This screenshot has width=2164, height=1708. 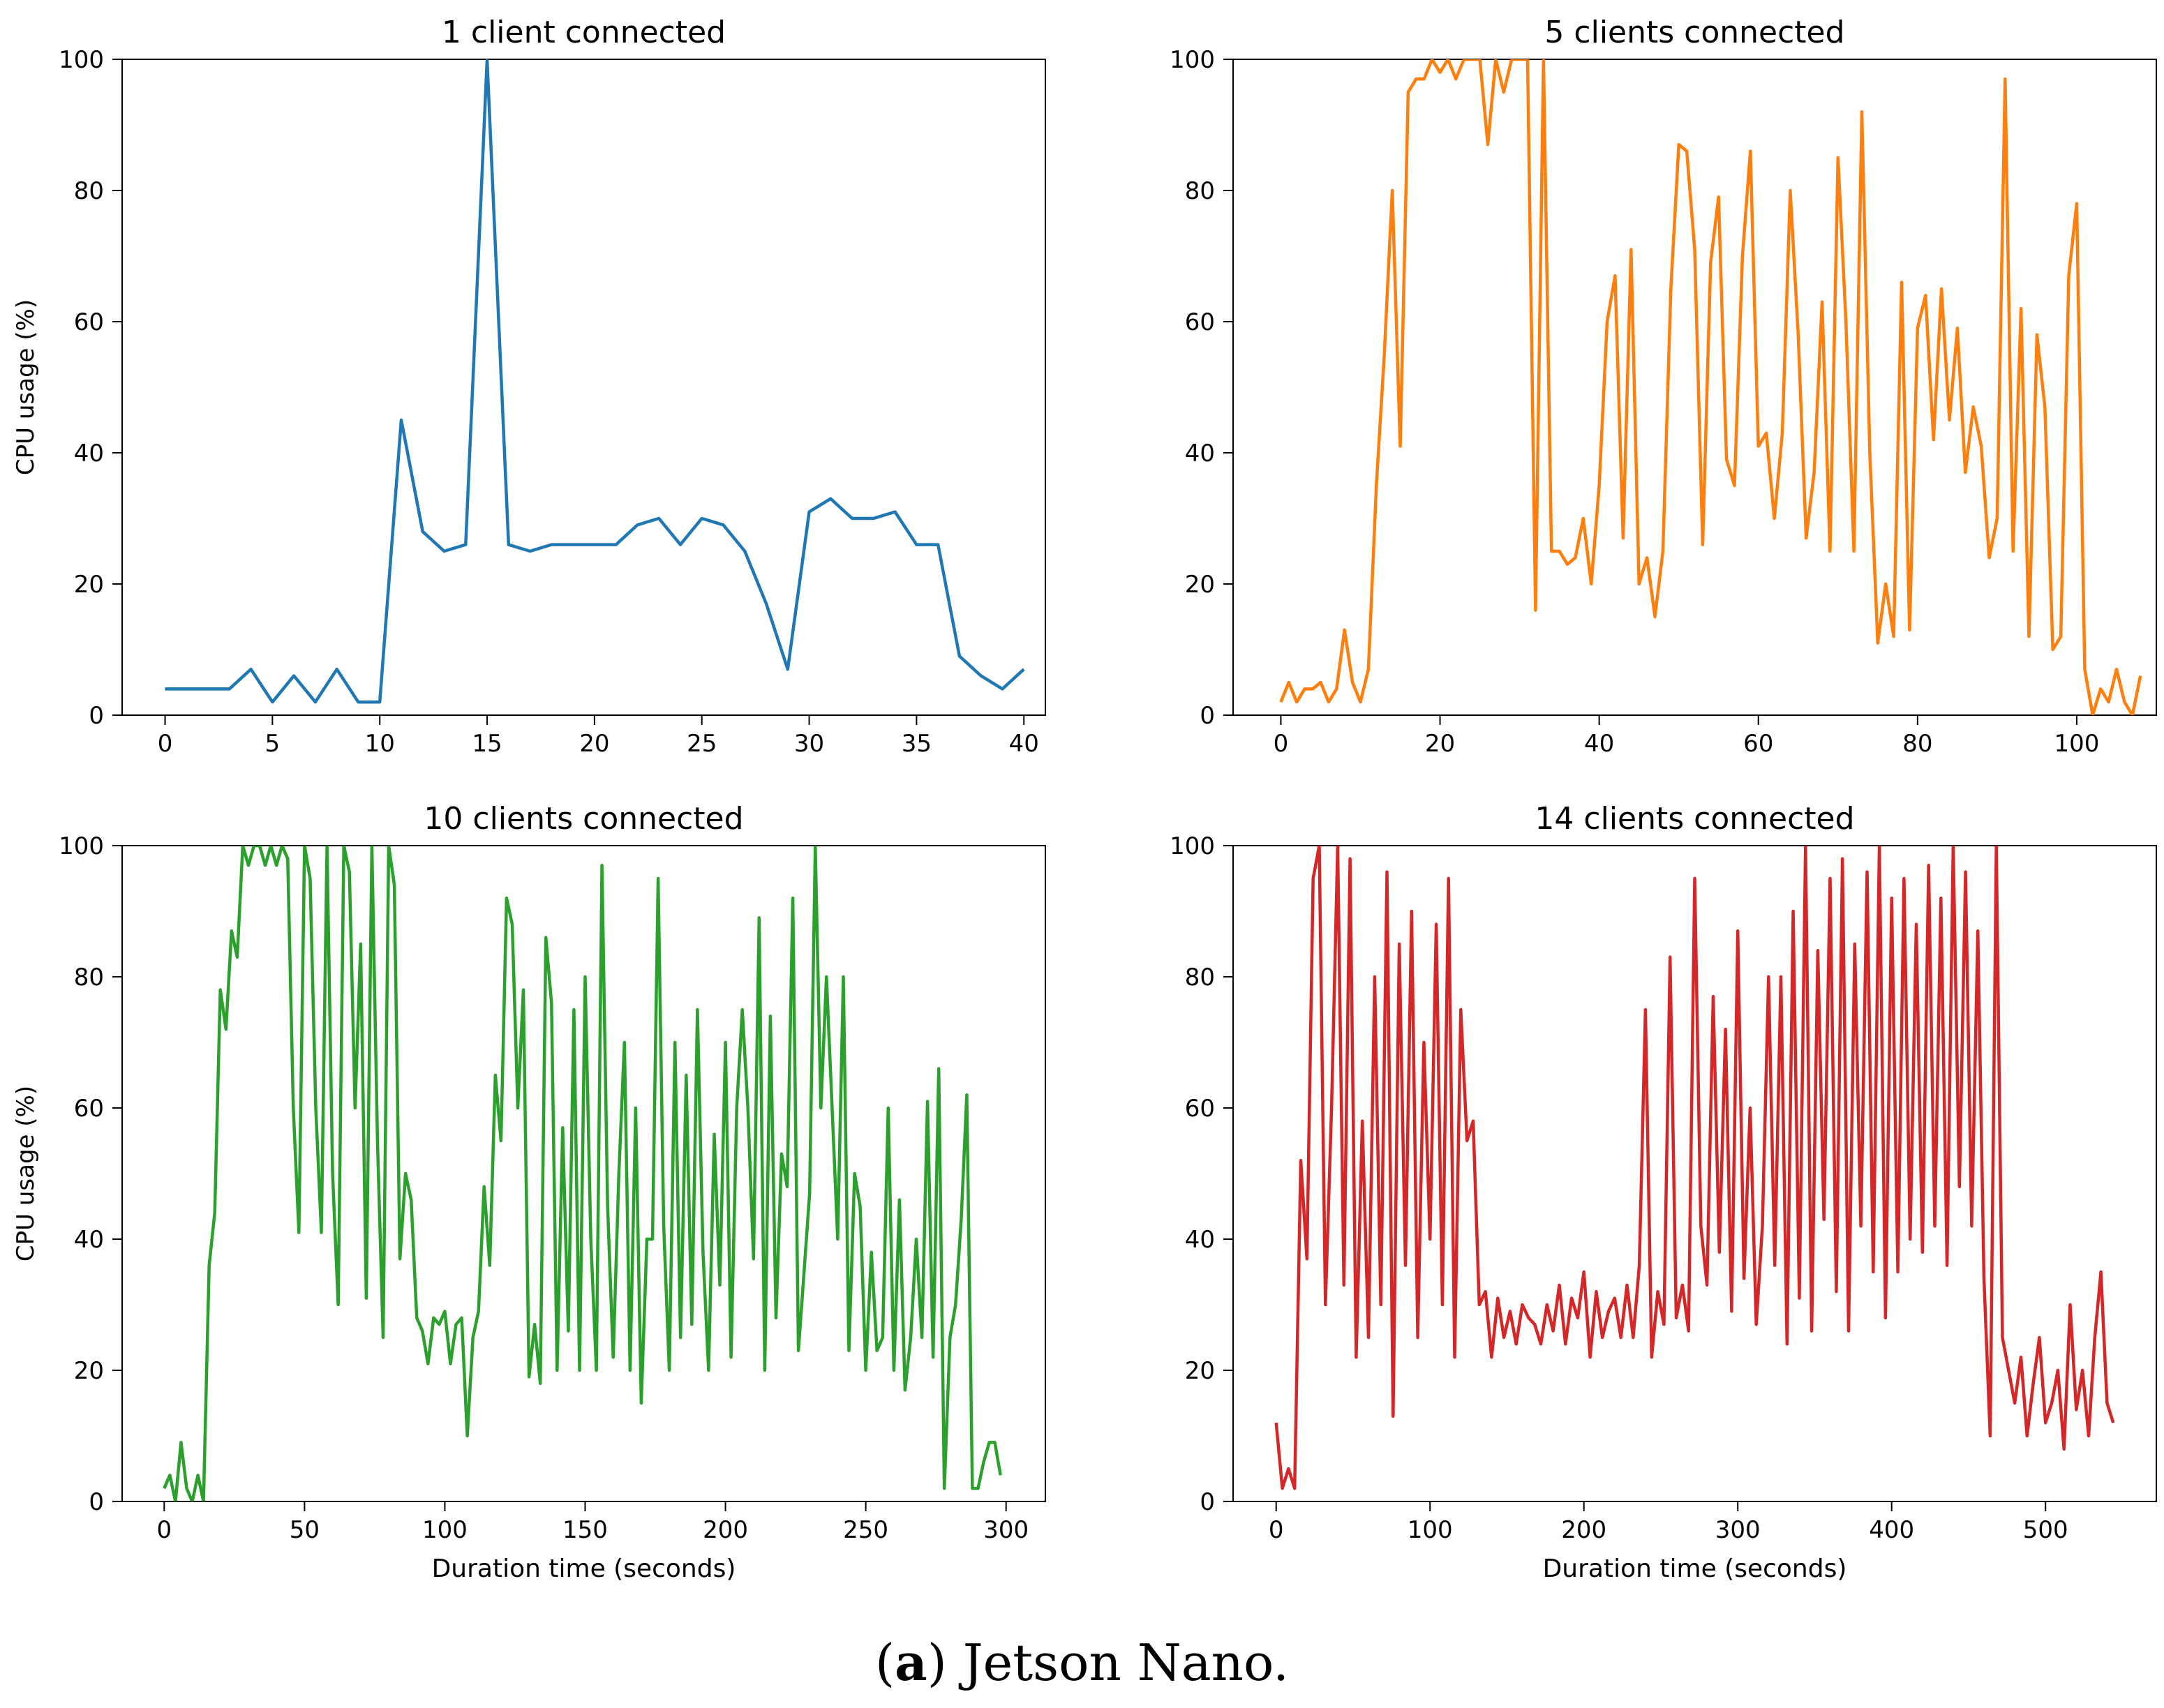 What do you see at coordinates (273, 744) in the screenshot?
I see `x-tick-label: 5` at bounding box center [273, 744].